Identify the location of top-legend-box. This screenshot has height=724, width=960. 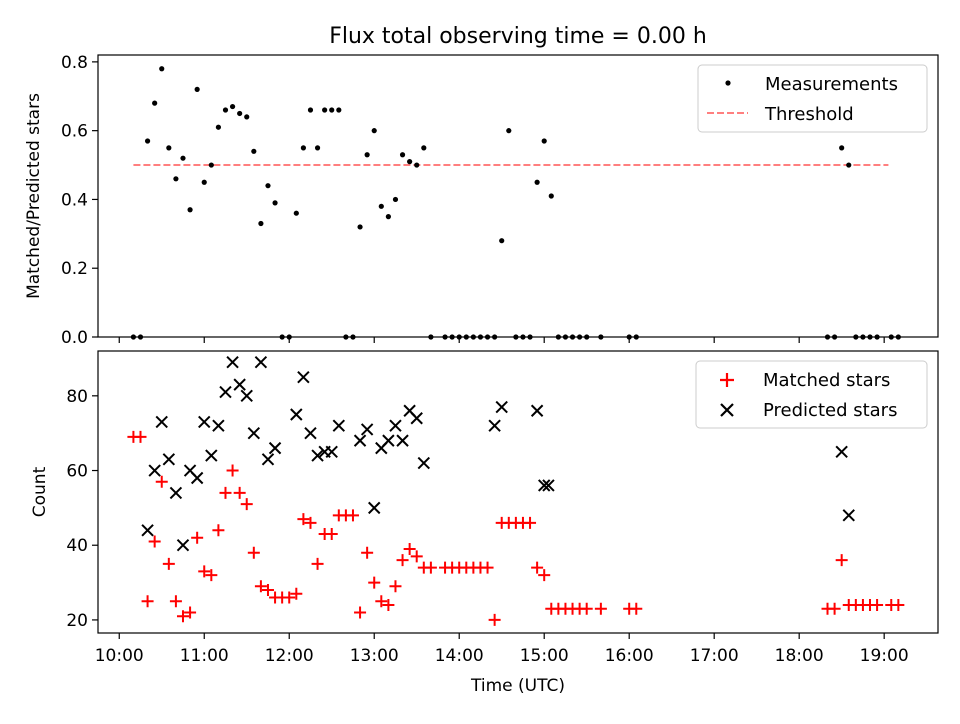
(812, 98).